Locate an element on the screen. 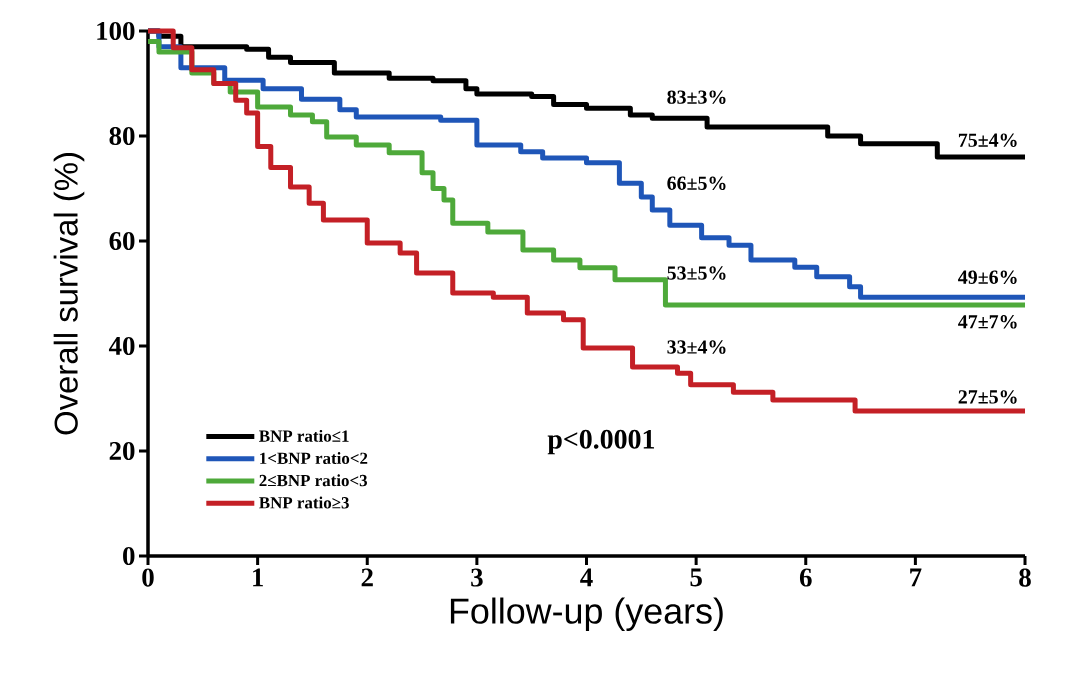  legend-label: 1<BNP ratio<2 is located at coordinates (314, 458).